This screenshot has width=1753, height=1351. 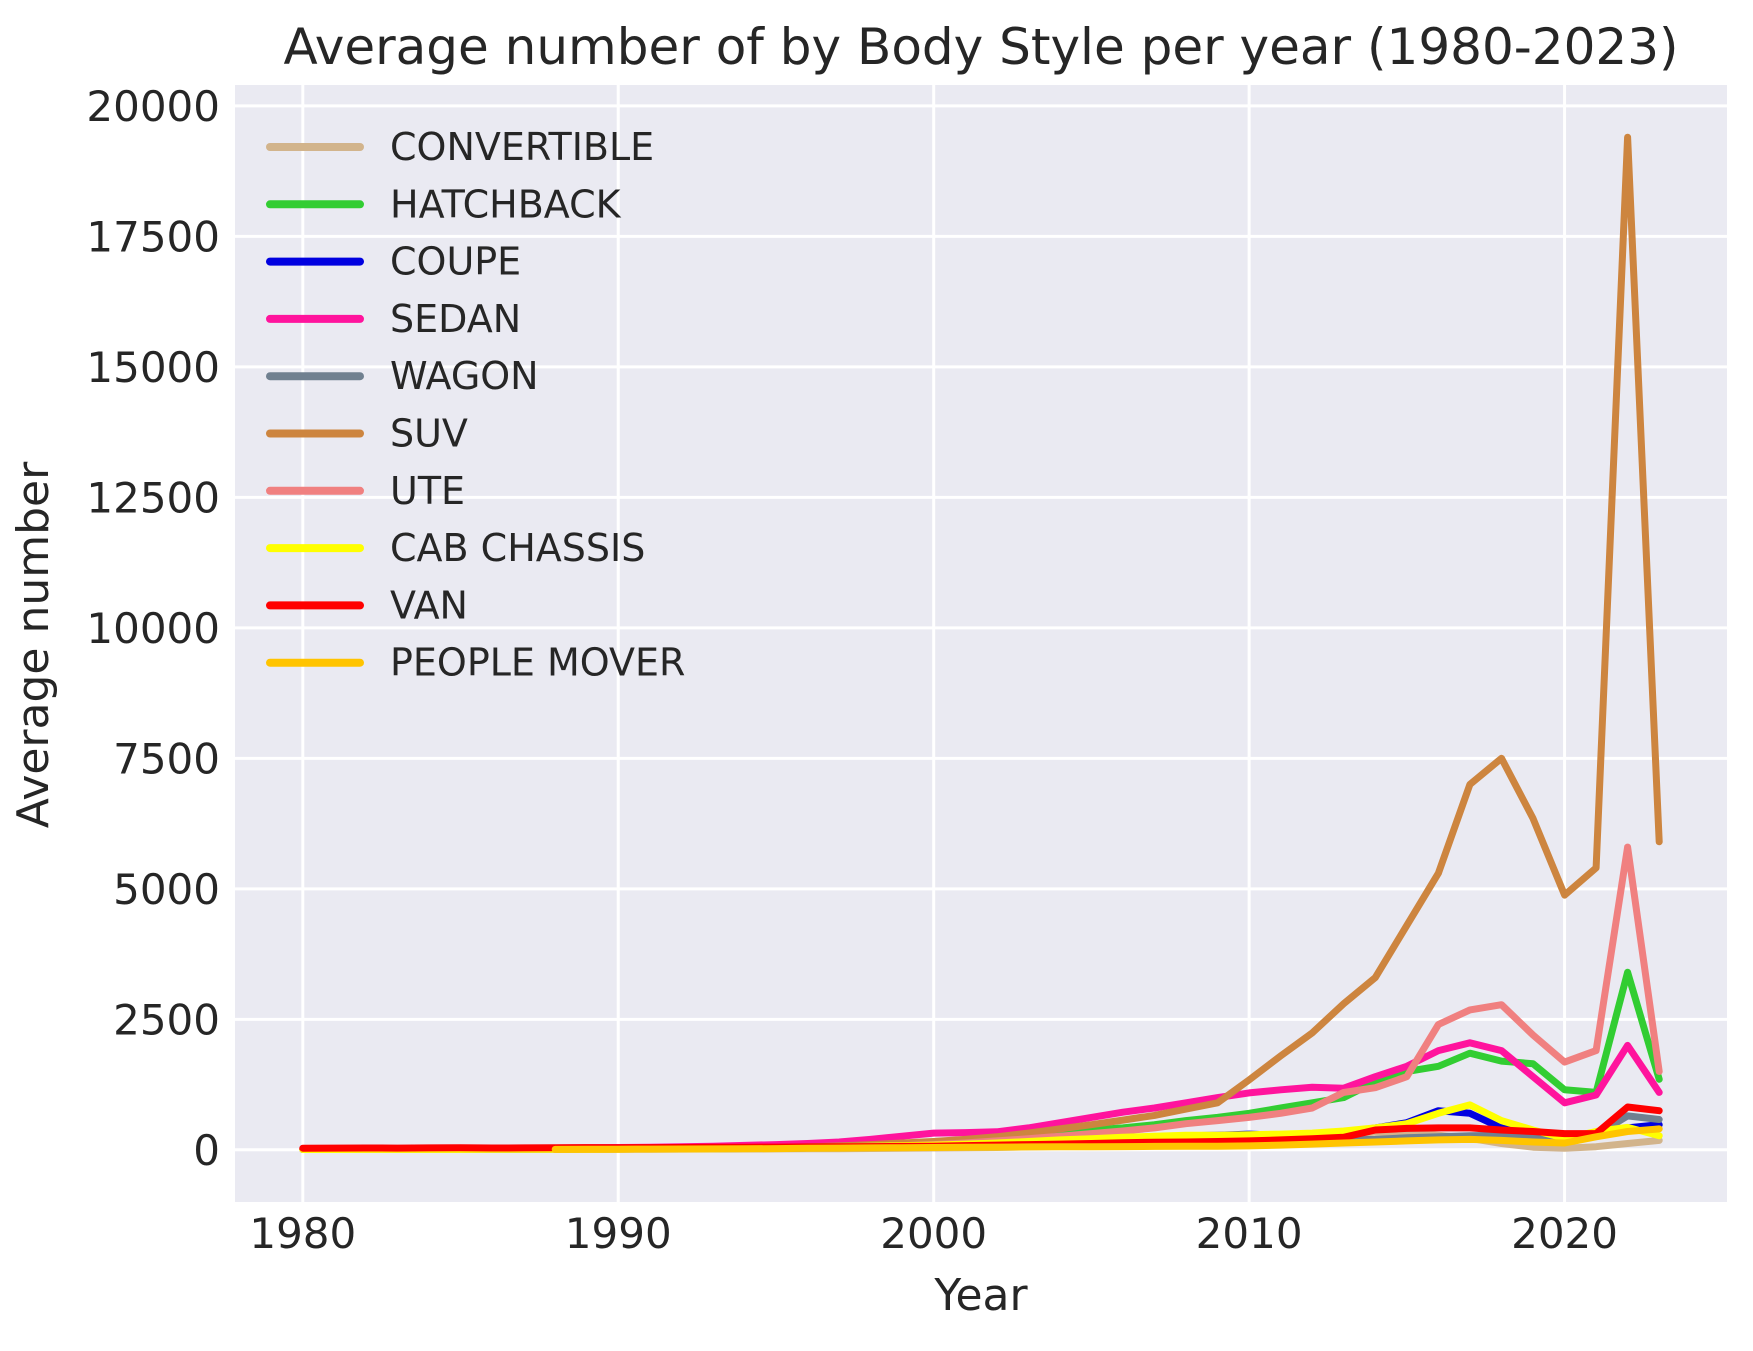 What do you see at coordinates (365, 491) in the screenshot?
I see `legend-item: UTE` at bounding box center [365, 491].